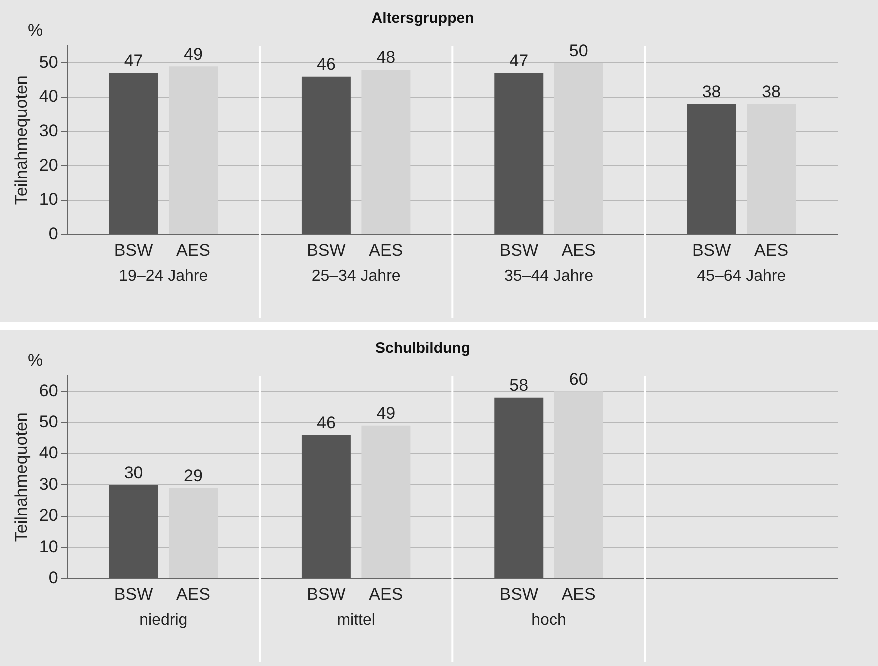 This screenshot has height=666, width=878. What do you see at coordinates (164, 620) in the screenshot?
I see `x-tick-label: niedrig` at bounding box center [164, 620].